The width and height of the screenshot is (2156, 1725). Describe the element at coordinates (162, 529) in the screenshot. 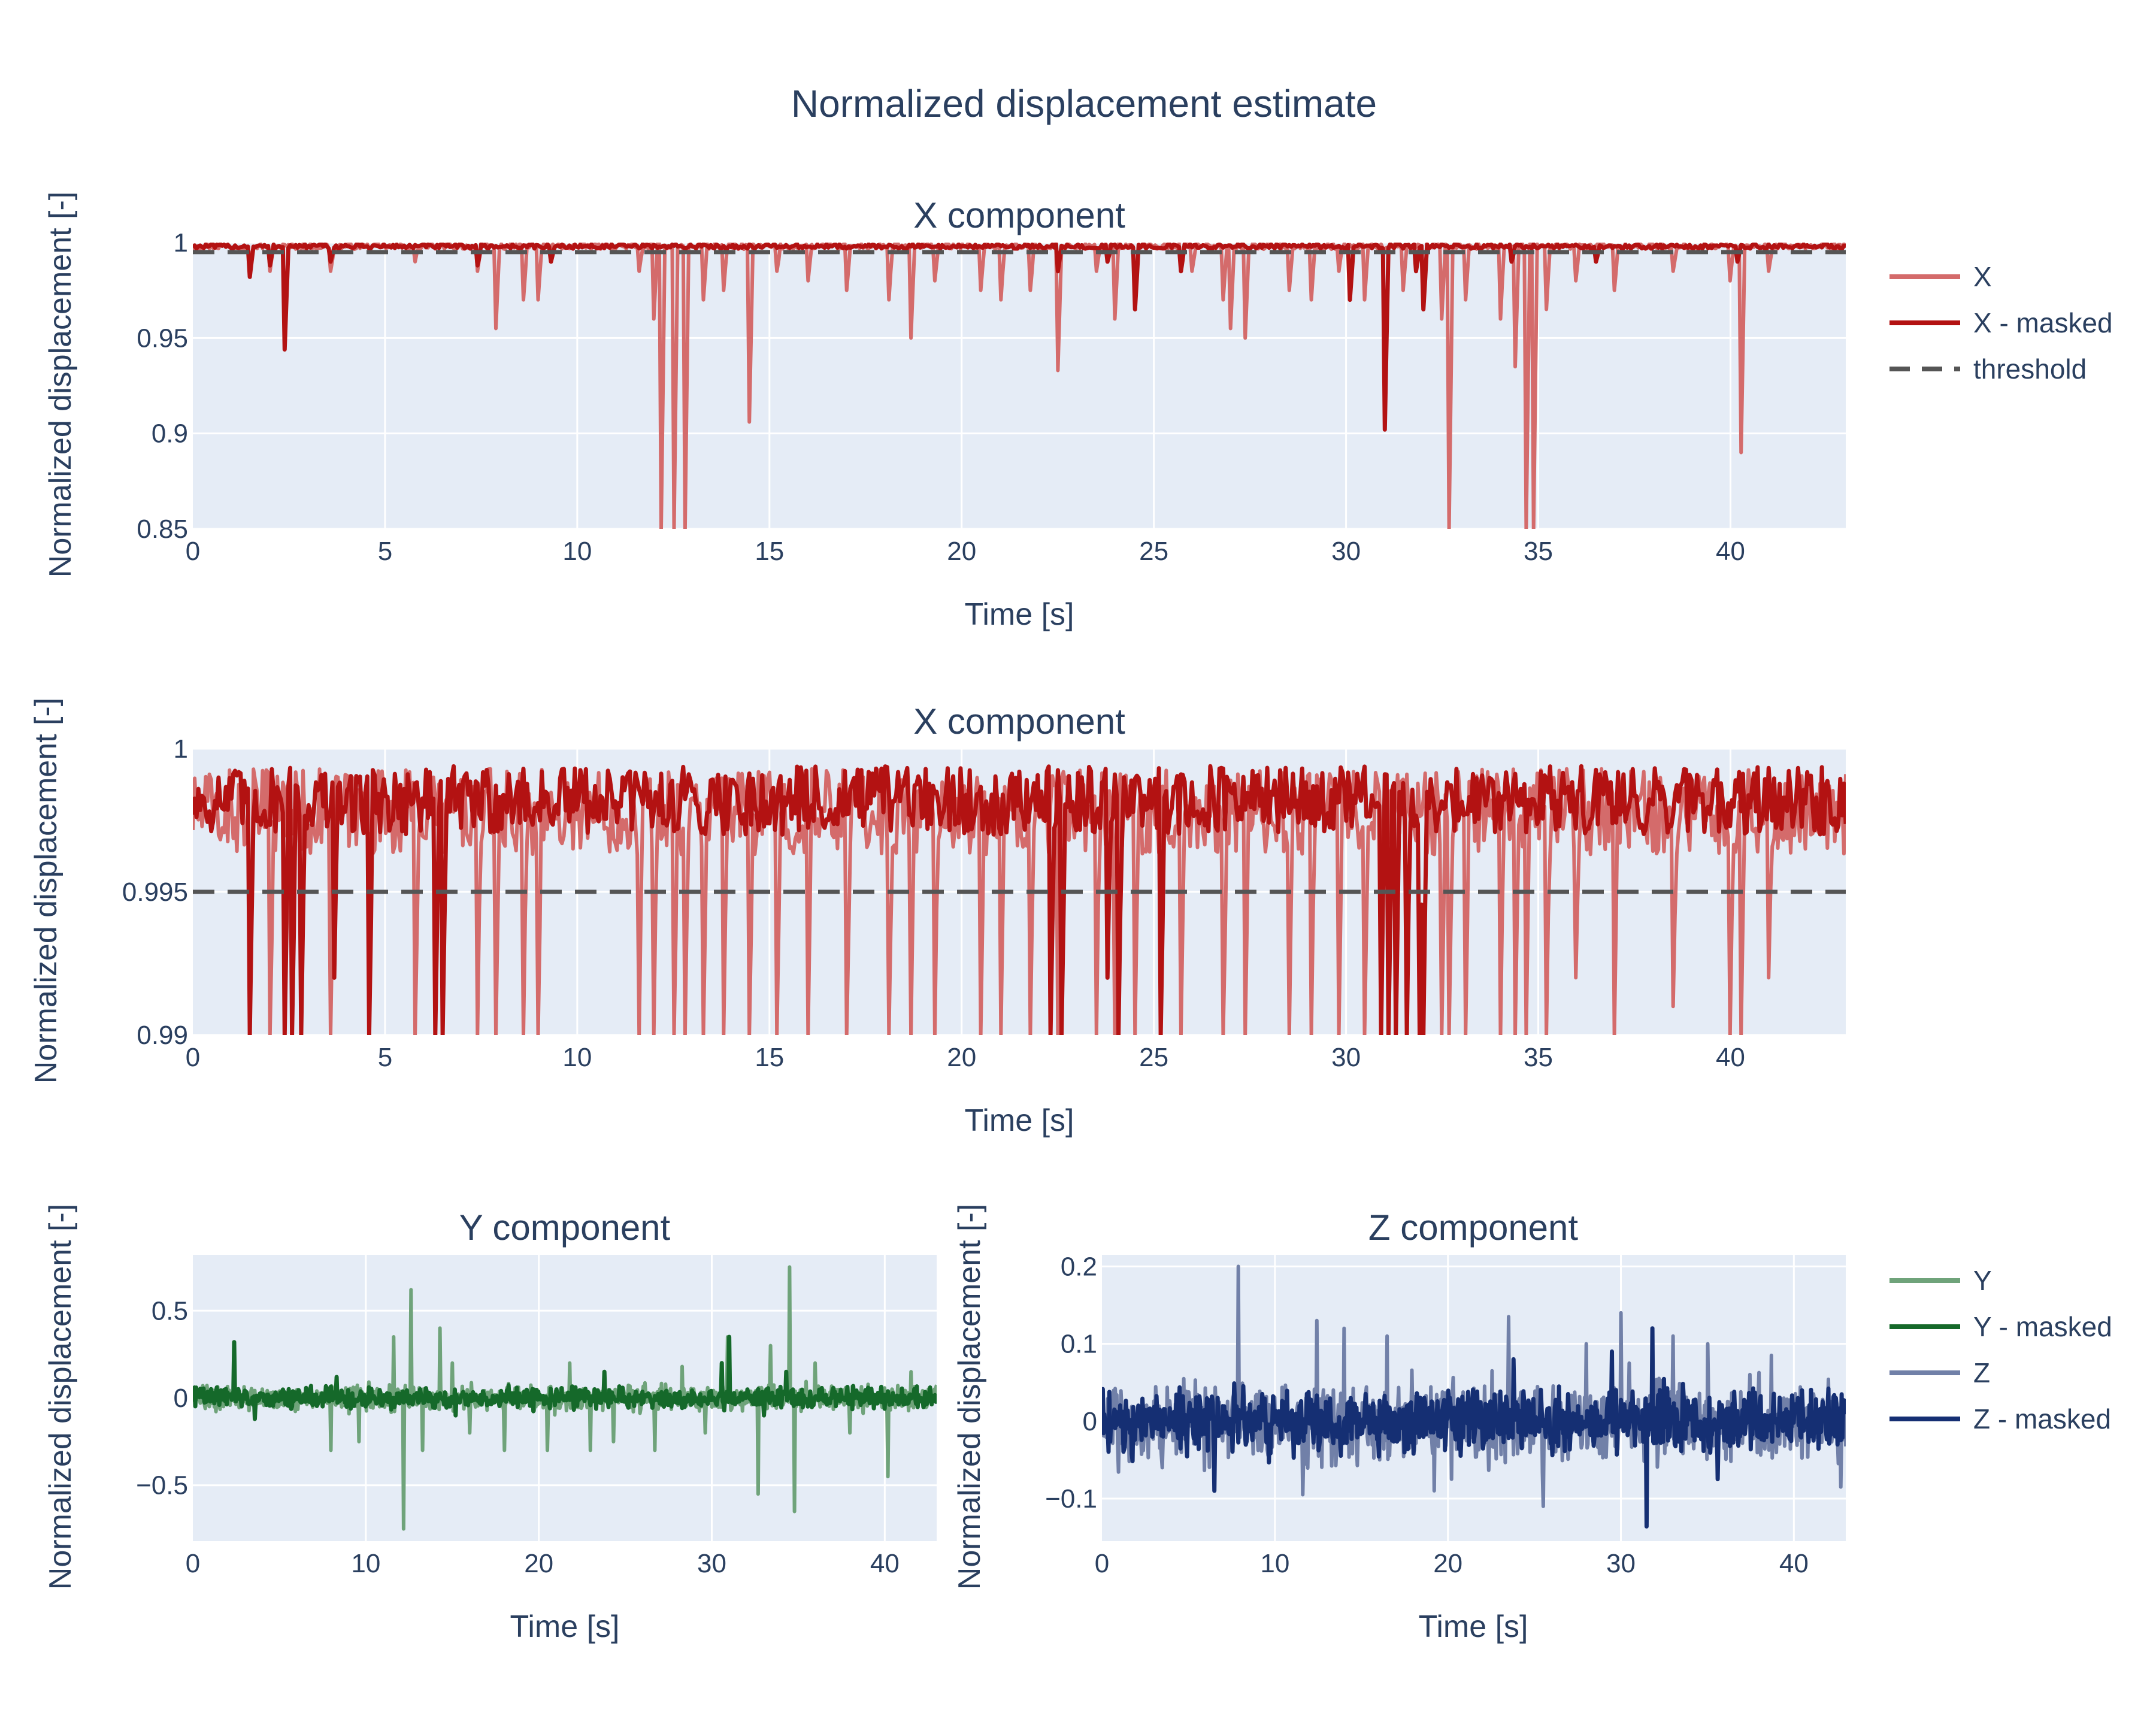

I see `y-tick-label: 0.85` at that location.